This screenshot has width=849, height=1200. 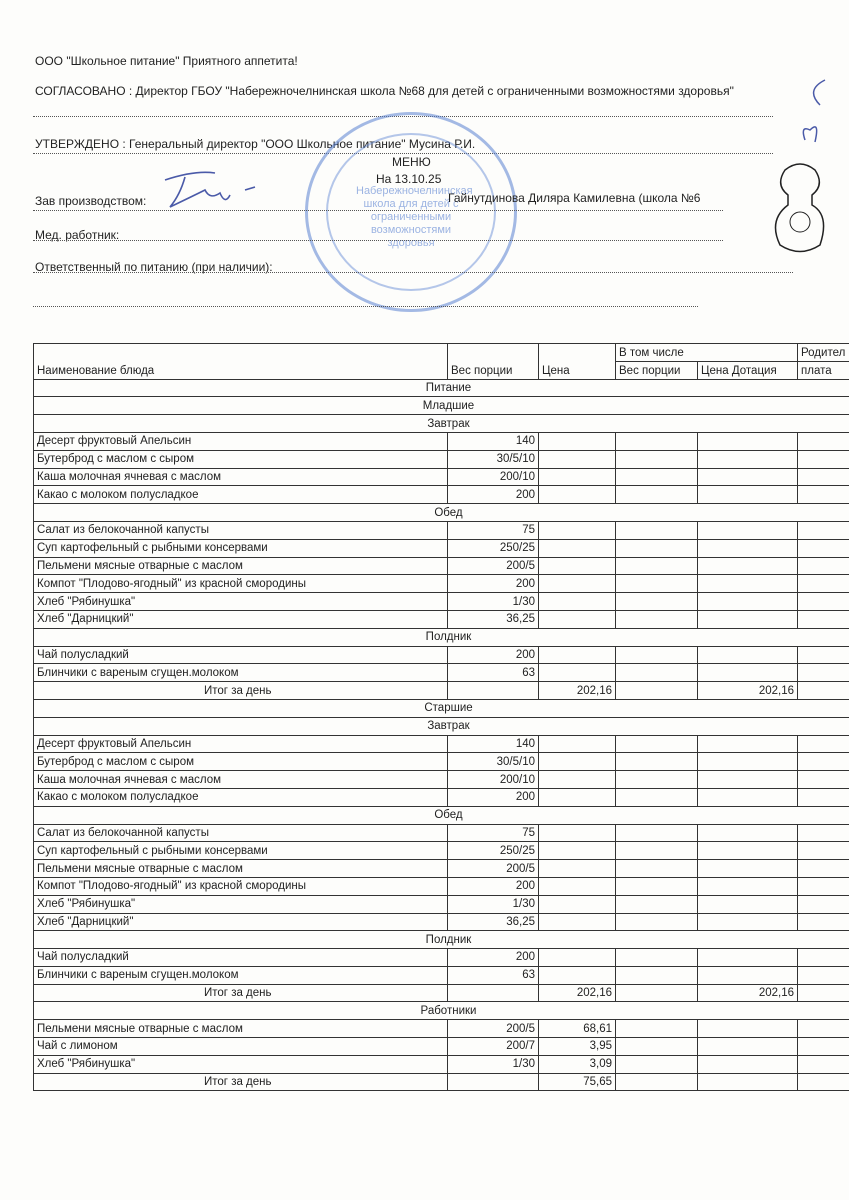 I want to click on dish-row: Салат из белокочанной капусты 75, so click(x=441, y=833).